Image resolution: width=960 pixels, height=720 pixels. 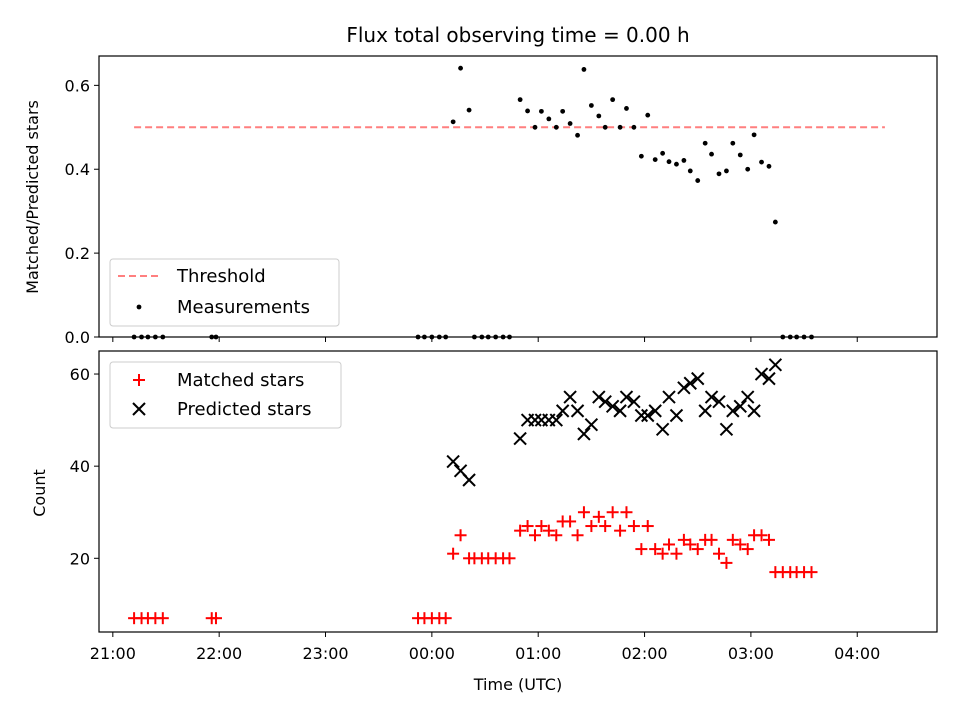 What do you see at coordinates (39, 493) in the screenshot?
I see `bottom-y-axis-label: Count` at bounding box center [39, 493].